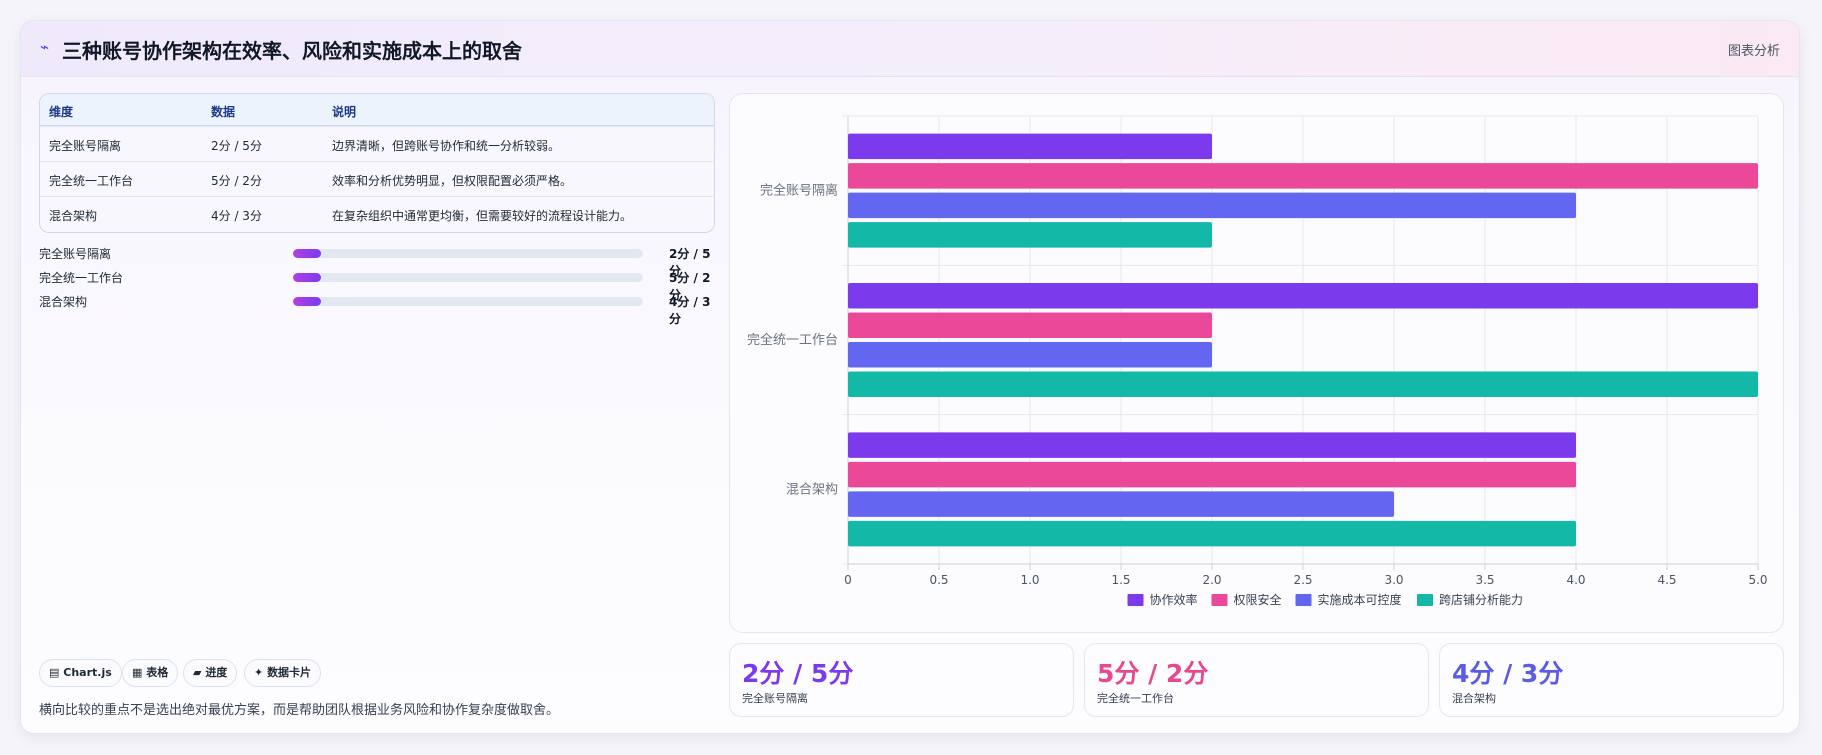 This screenshot has width=1822, height=755. What do you see at coordinates (690, 286) in the screenshot?
I see `progress-value: 5分 / 2分` at bounding box center [690, 286].